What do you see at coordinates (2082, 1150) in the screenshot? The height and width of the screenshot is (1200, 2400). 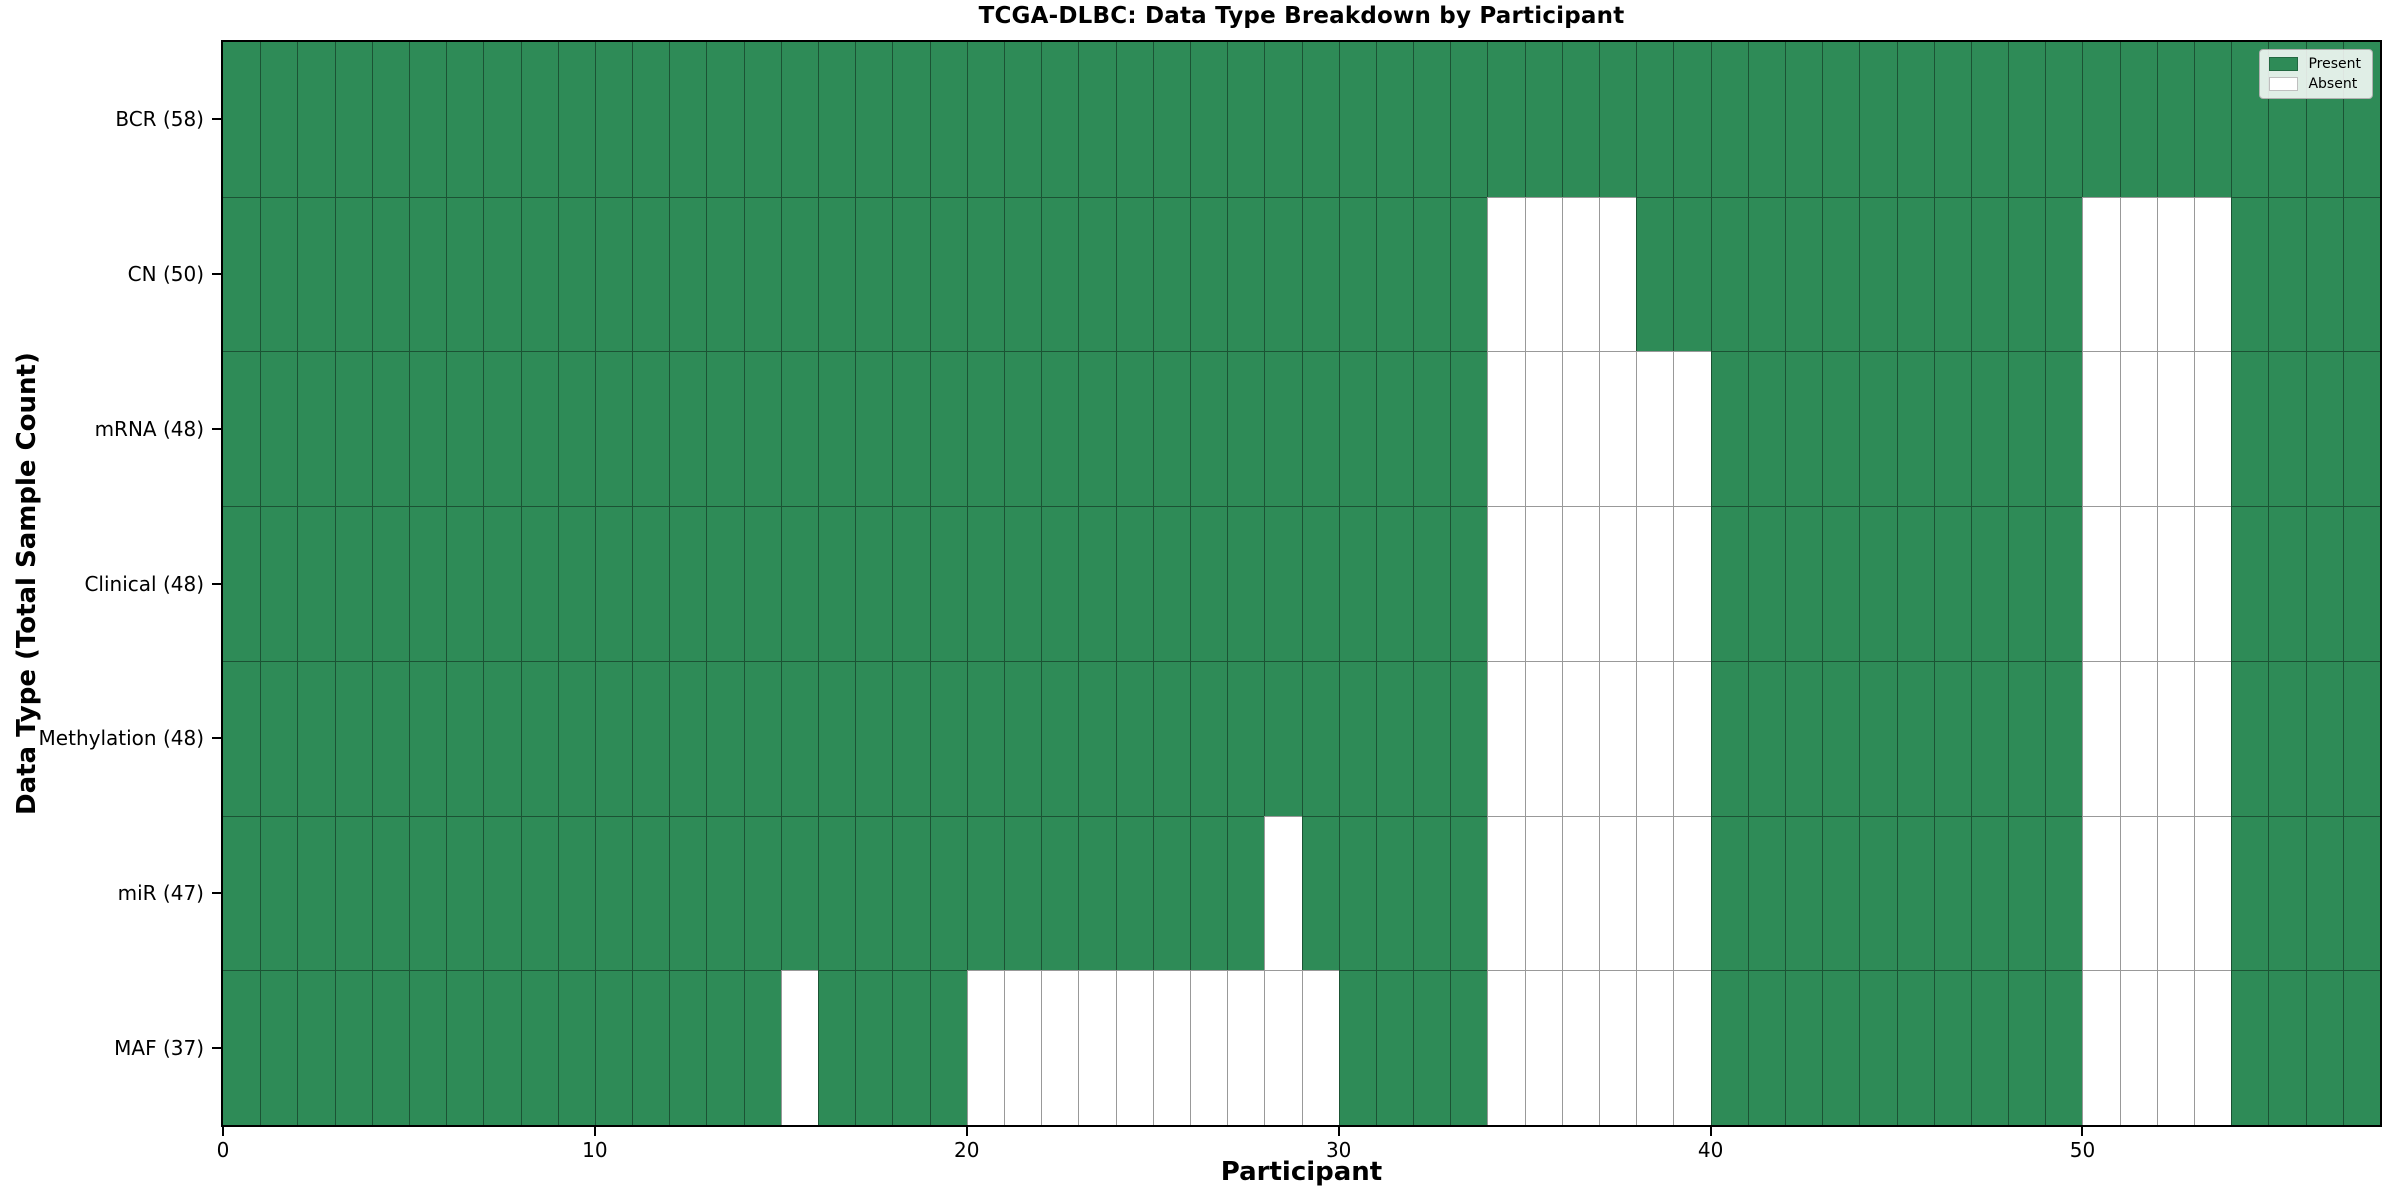 I see `x-tick-label: 50` at bounding box center [2082, 1150].